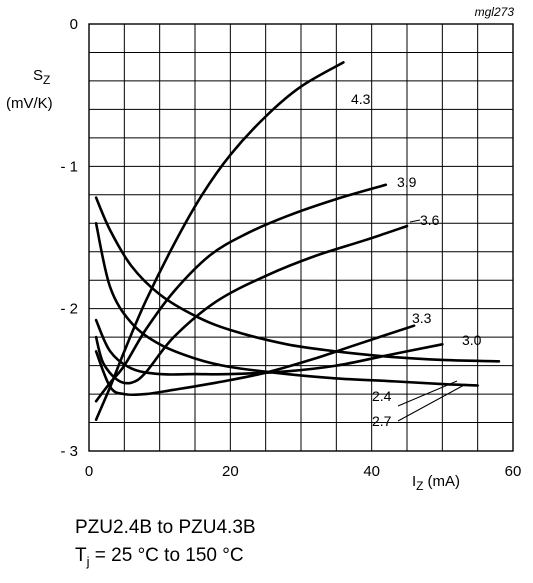  Describe the element at coordinates (422, 318) in the screenshot. I see `curve-label-3-3: 3.3` at that location.